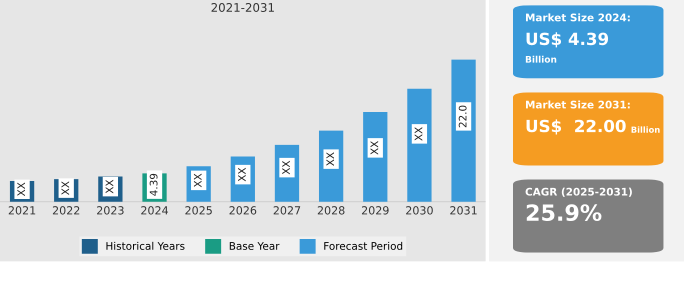  What do you see at coordinates (243, 7) in the screenshot?
I see `chart-title: 2021-2031` at bounding box center [243, 7].